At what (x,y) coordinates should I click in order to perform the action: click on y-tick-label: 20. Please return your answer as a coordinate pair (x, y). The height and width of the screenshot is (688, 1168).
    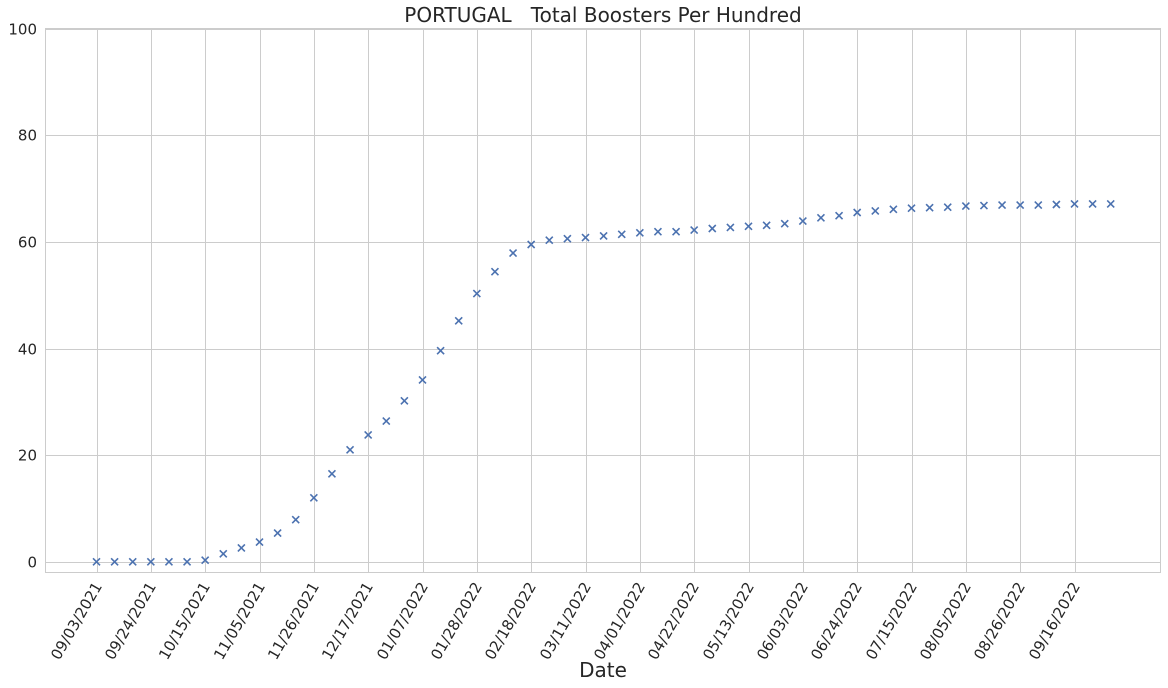
    Looking at the image, I should click on (27, 456).